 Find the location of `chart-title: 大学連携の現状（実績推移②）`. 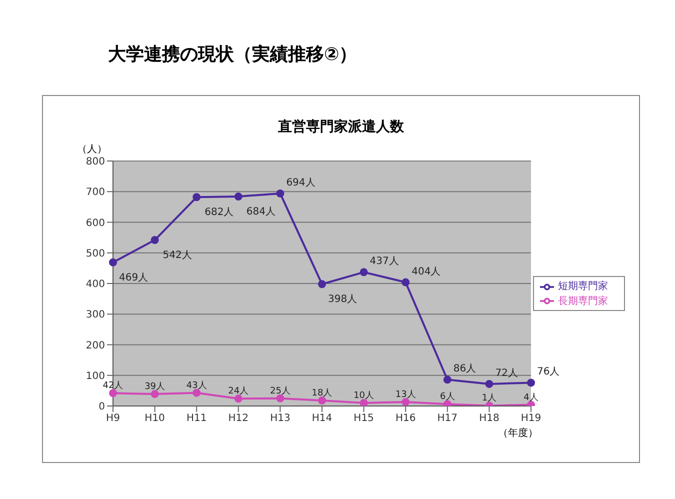

chart-title: 大学連携の現状（実績推移②） is located at coordinates (233, 54).